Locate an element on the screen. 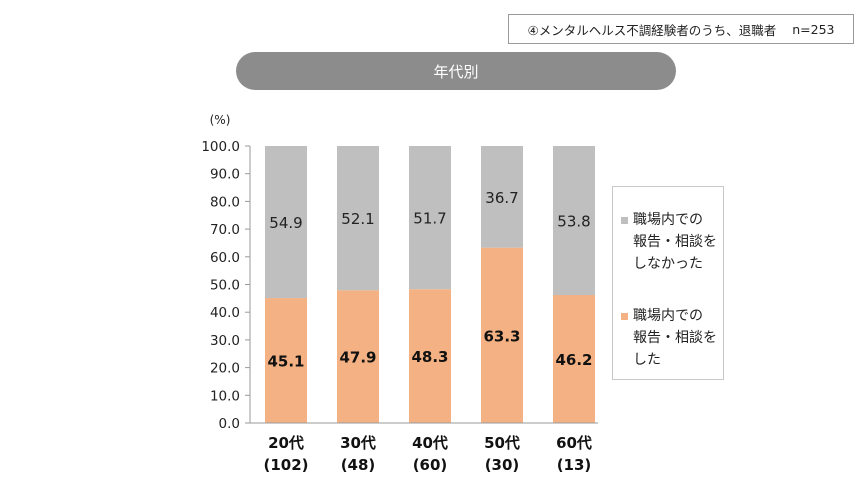 This screenshot has height=480, width=865. y-tick-label: 60.0 is located at coordinates (225, 258).